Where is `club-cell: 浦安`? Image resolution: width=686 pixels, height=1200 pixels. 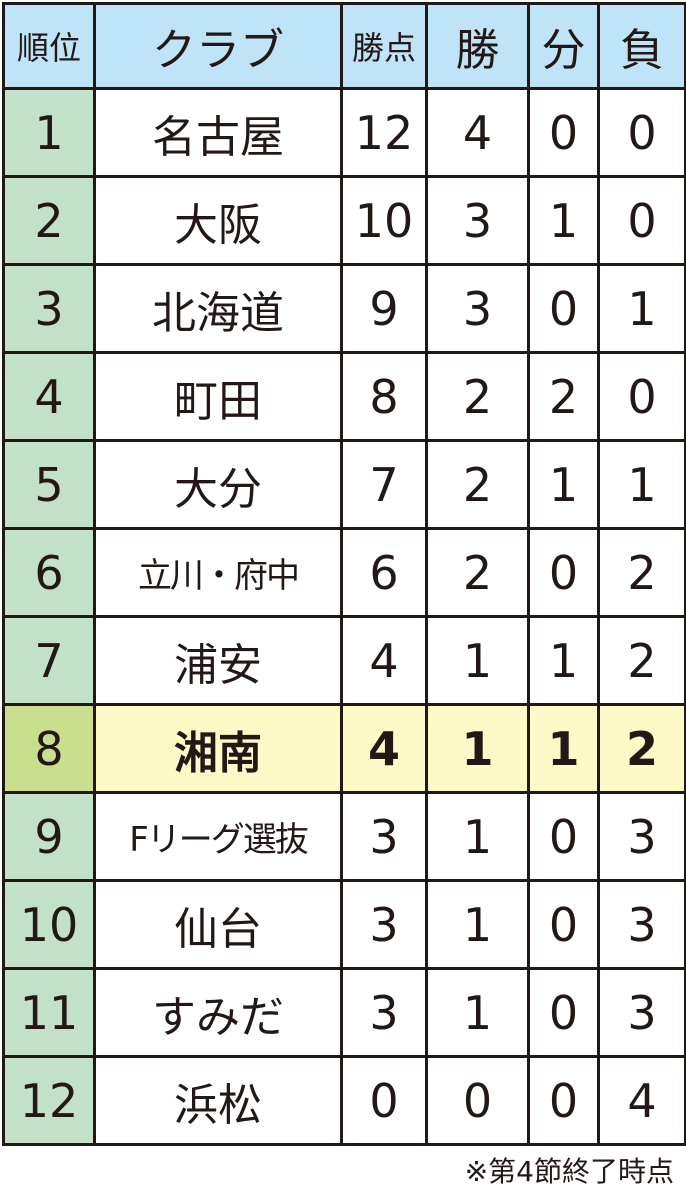
club-cell: 浦安 is located at coordinates (218, 660).